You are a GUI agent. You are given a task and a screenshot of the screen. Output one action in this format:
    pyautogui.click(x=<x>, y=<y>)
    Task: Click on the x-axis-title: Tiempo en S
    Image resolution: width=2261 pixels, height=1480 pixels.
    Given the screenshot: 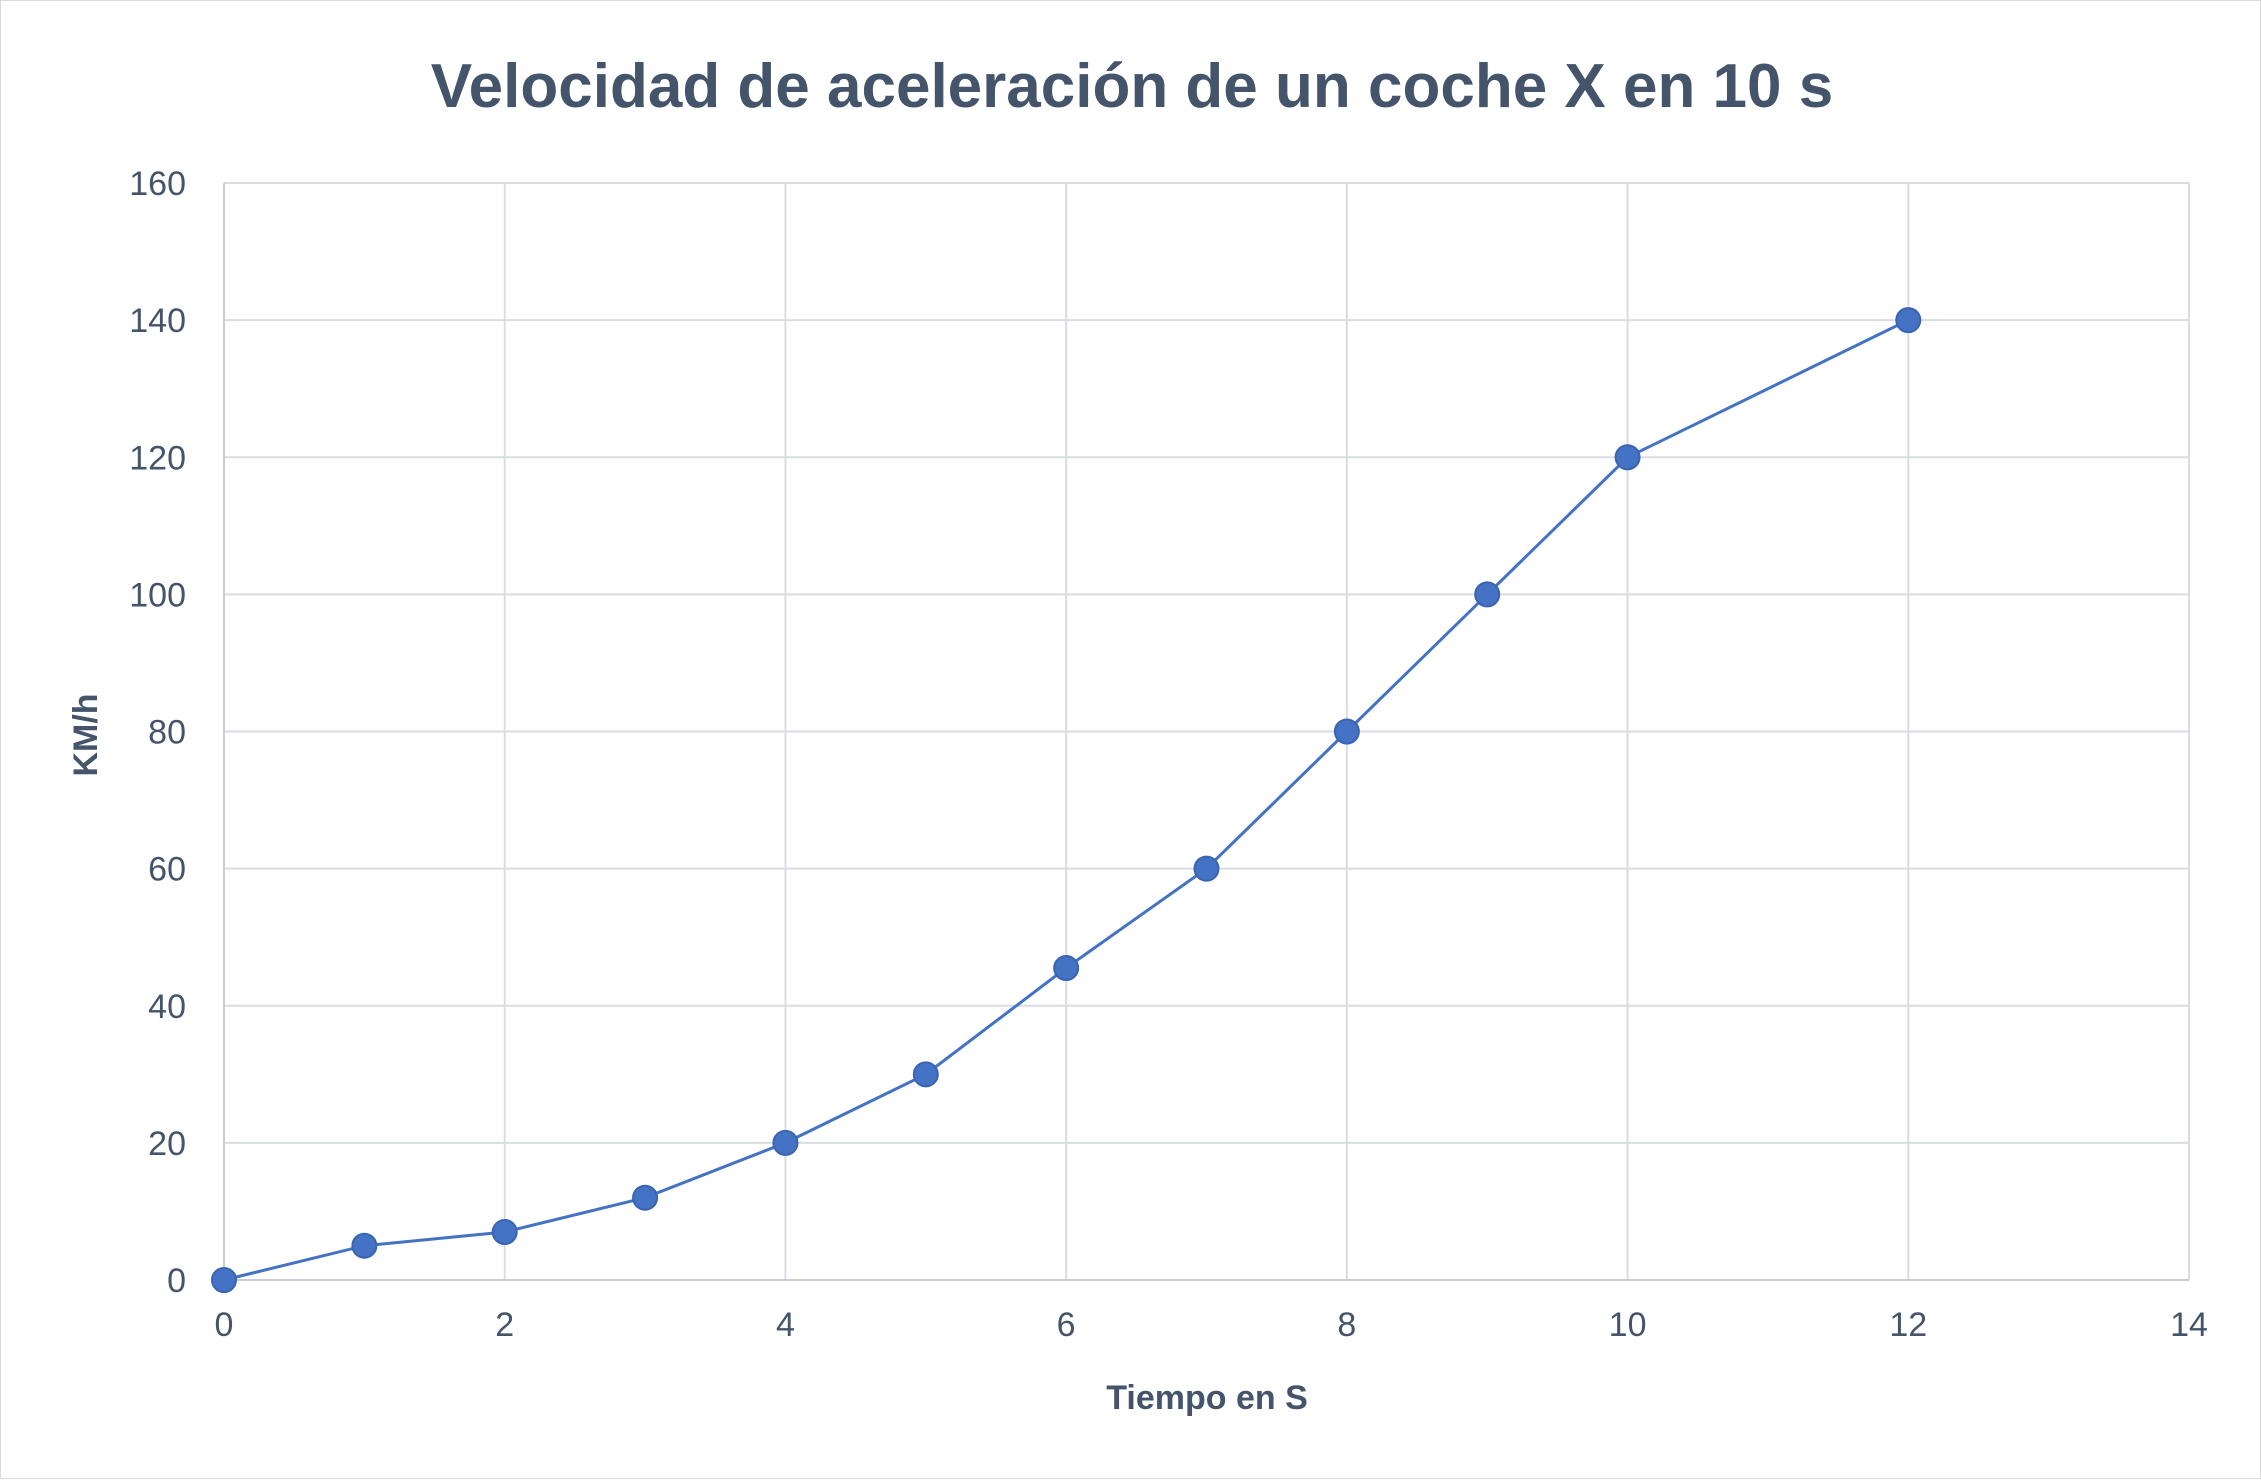 What is the action you would take?
    pyautogui.click(x=1207, y=1398)
    